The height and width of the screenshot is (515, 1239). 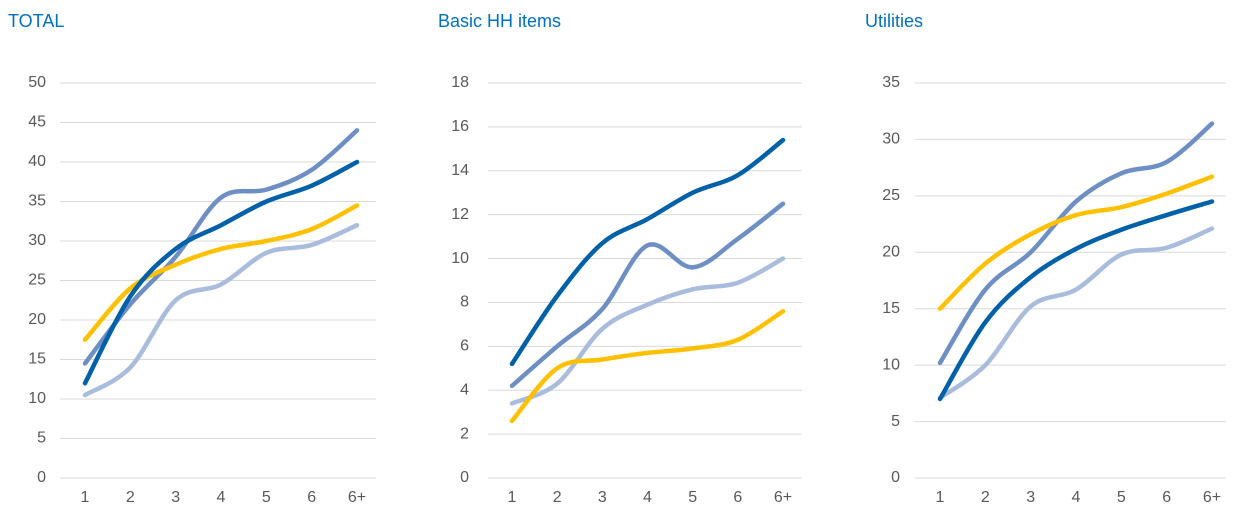 I want to click on y-tick-label: 6, so click(x=464, y=346).